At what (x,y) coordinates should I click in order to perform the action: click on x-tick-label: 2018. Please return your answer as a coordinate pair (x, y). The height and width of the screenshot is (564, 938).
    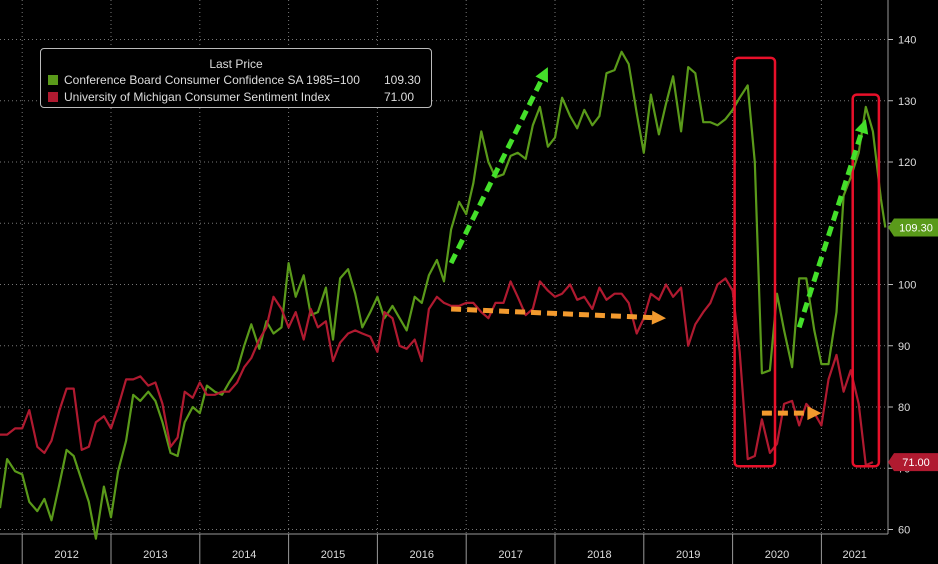
    Looking at the image, I should click on (599, 555).